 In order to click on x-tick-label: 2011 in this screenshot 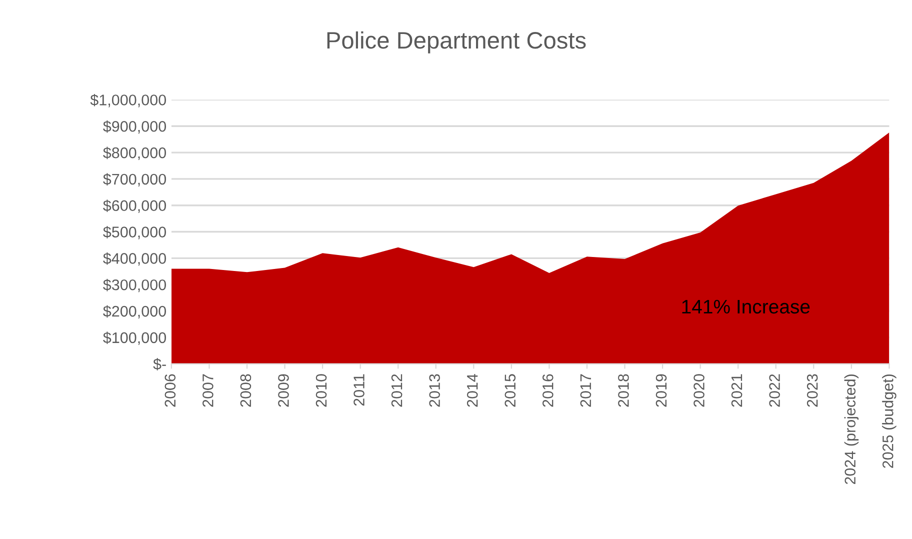, I will do `click(359, 390)`.